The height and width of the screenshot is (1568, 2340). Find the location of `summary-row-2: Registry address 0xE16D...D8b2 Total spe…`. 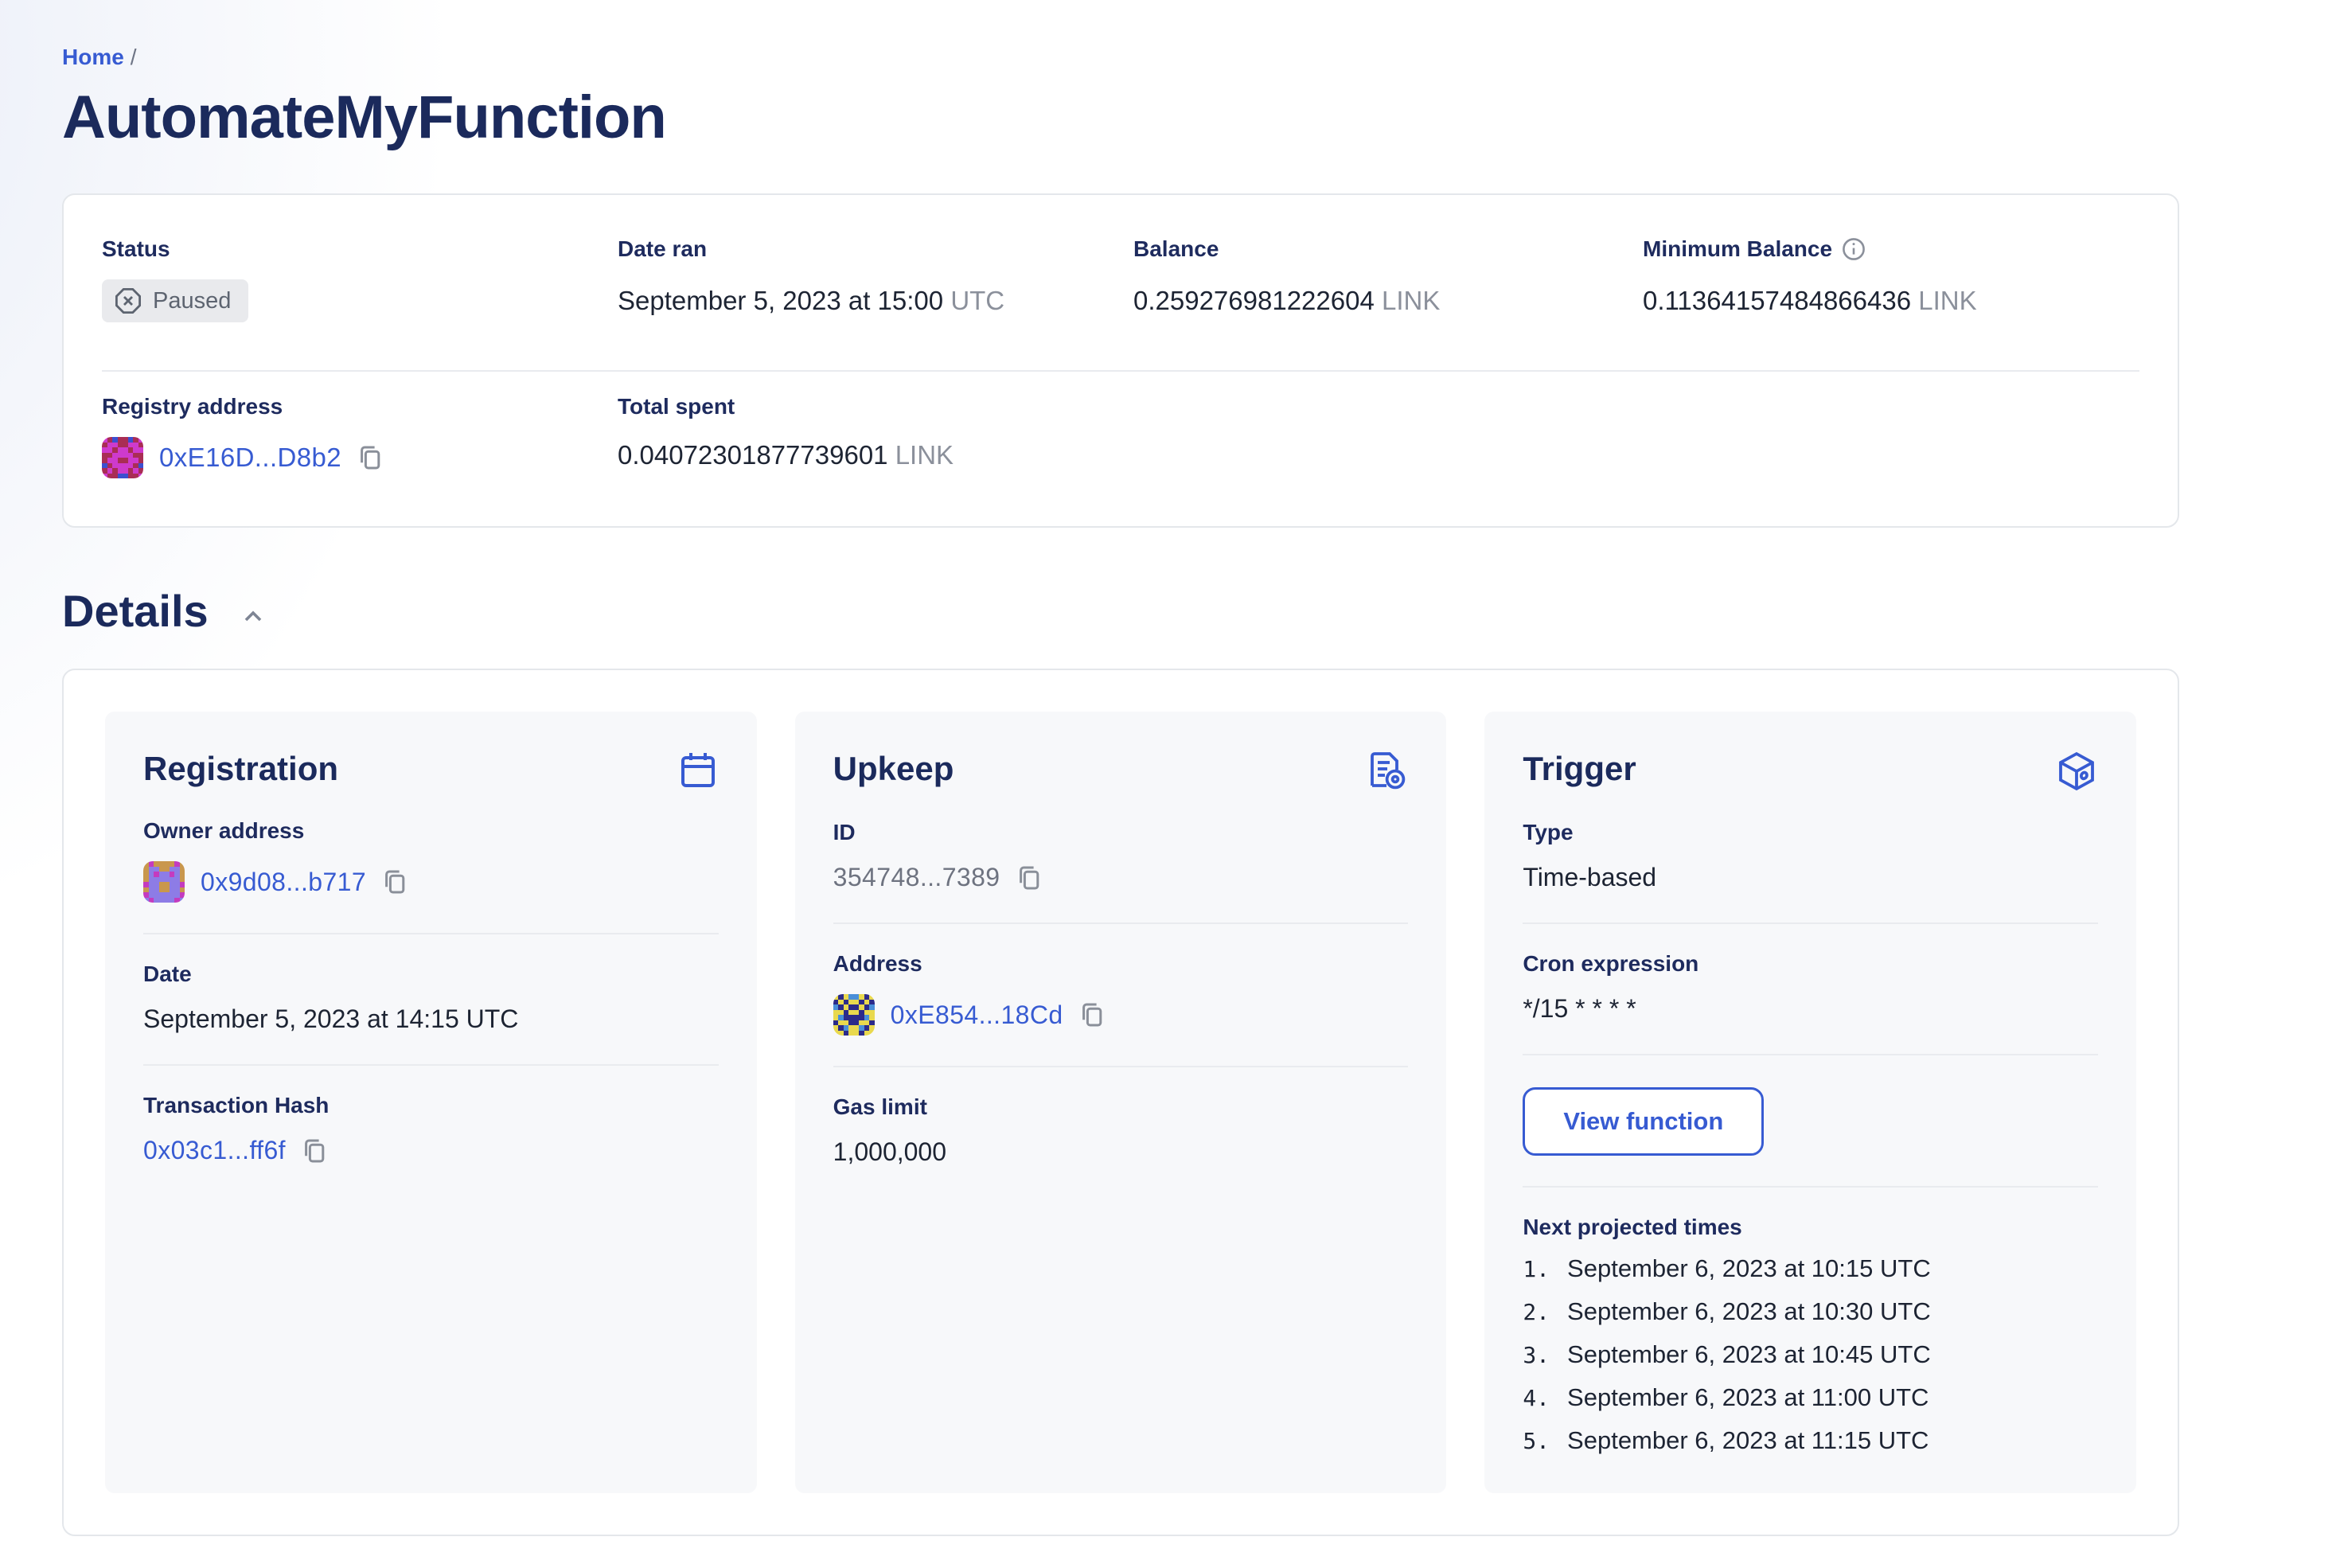

summary-row-2: Registry address 0xE16D...D8b2 Total spe… is located at coordinates (1120, 436).